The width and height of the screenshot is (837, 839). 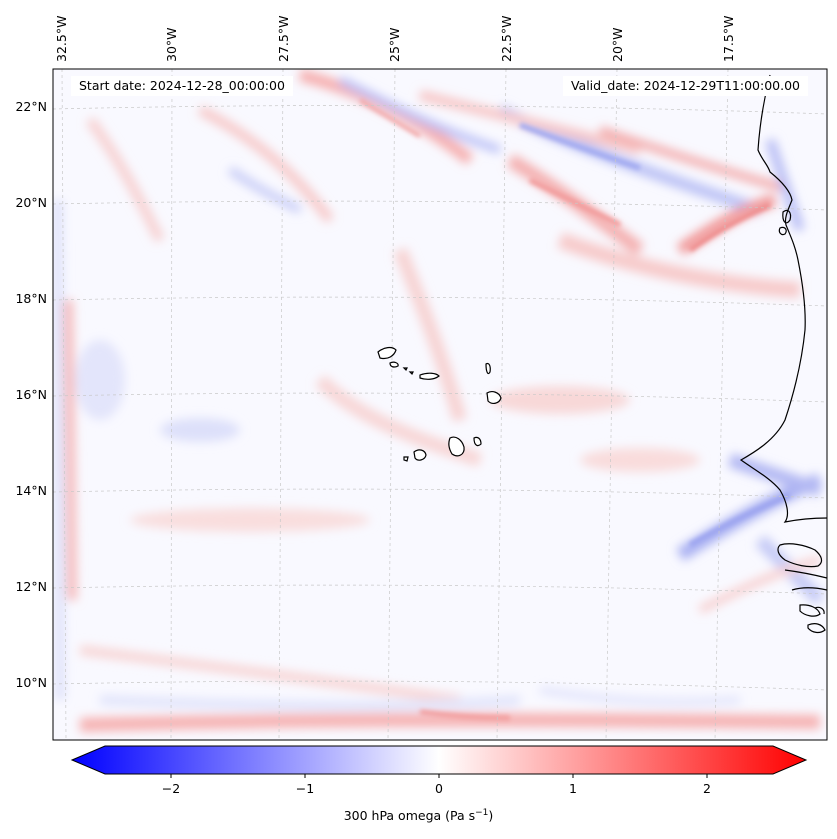 I want to click on valid-date-label: Valid_date: 2024-12-29T11:00:00.00, so click(x=685, y=86).